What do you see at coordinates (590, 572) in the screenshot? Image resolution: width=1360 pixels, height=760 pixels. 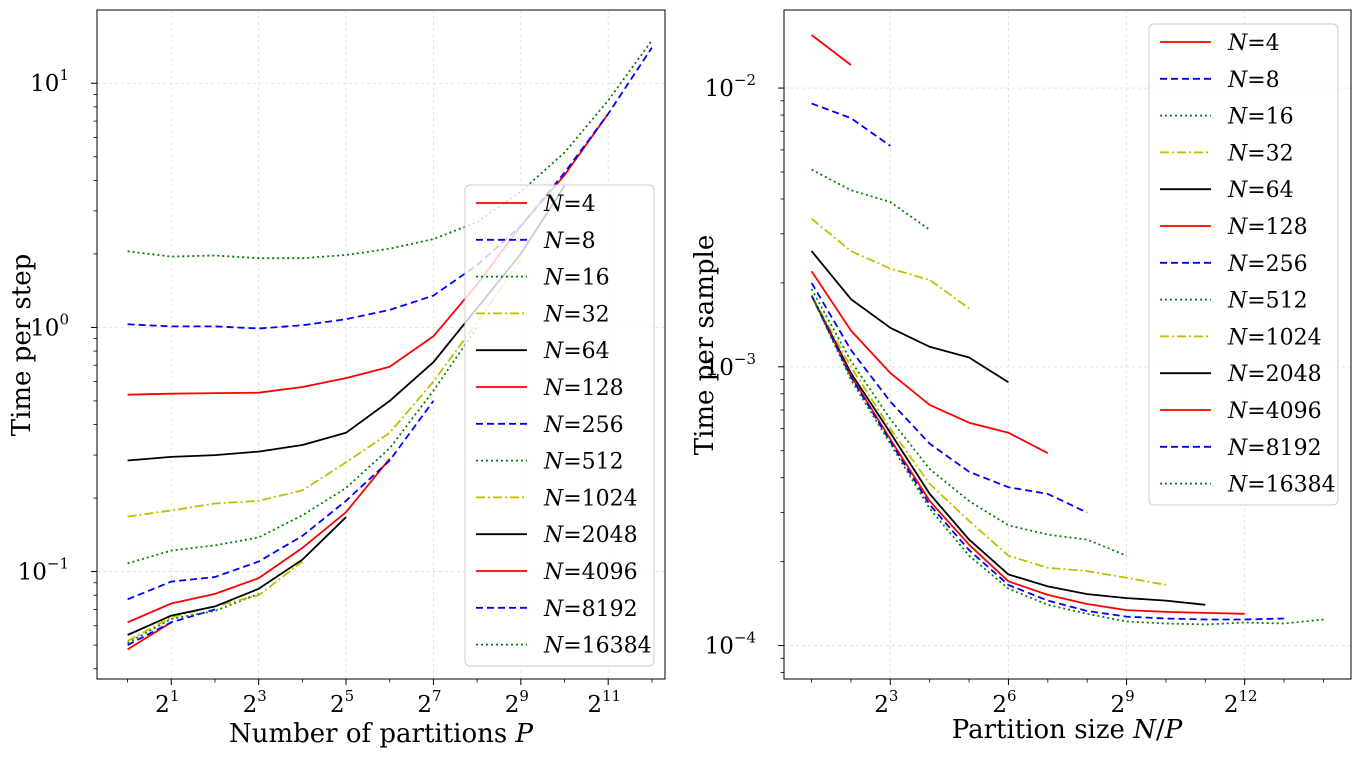 I see `left-legend-label: N=4096` at bounding box center [590, 572].